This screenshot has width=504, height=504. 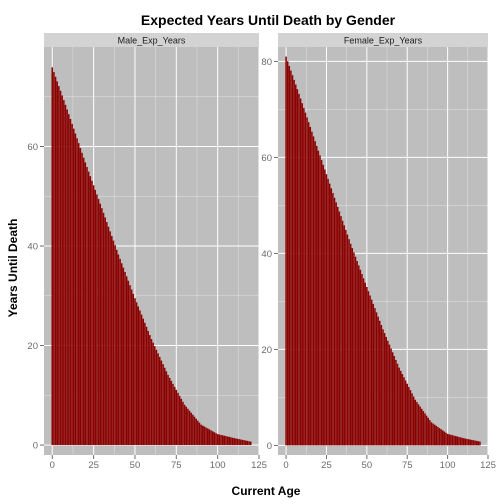 What do you see at coordinates (266, 350) in the screenshot?
I see `y-tick-label: 20` at bounding box center [266, 350].